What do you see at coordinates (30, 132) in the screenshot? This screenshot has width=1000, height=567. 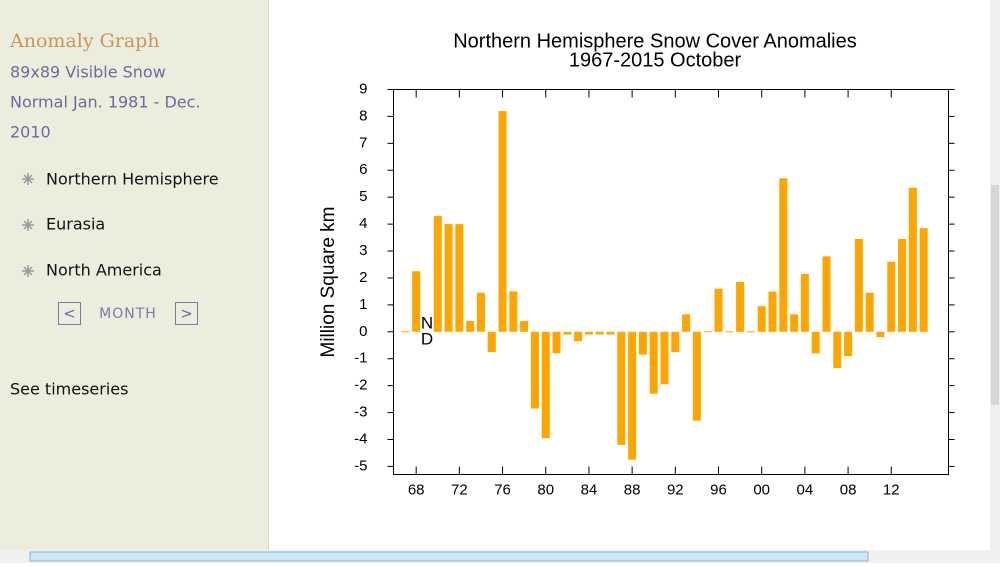 I see `sidebar-line: 2010` at bounding box center [30, 132].